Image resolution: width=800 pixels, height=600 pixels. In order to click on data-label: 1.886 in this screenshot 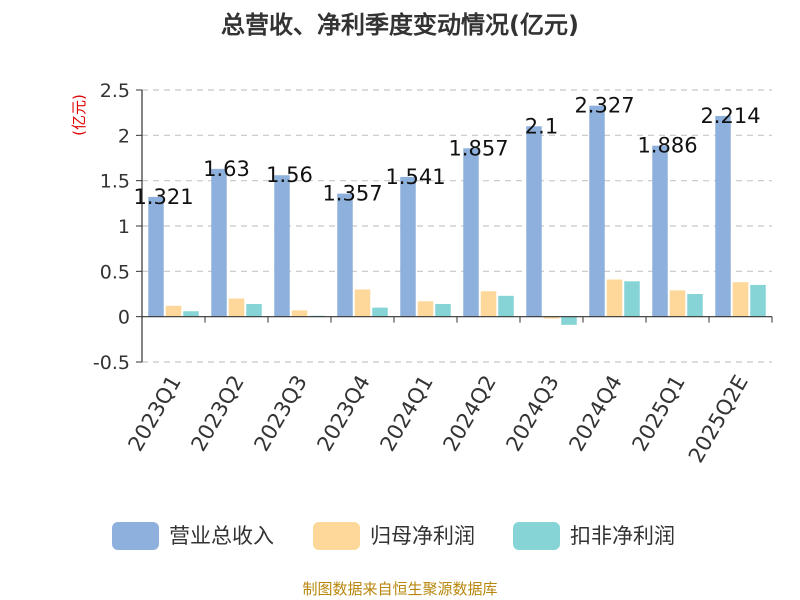, I will do `click(667, 146)`.